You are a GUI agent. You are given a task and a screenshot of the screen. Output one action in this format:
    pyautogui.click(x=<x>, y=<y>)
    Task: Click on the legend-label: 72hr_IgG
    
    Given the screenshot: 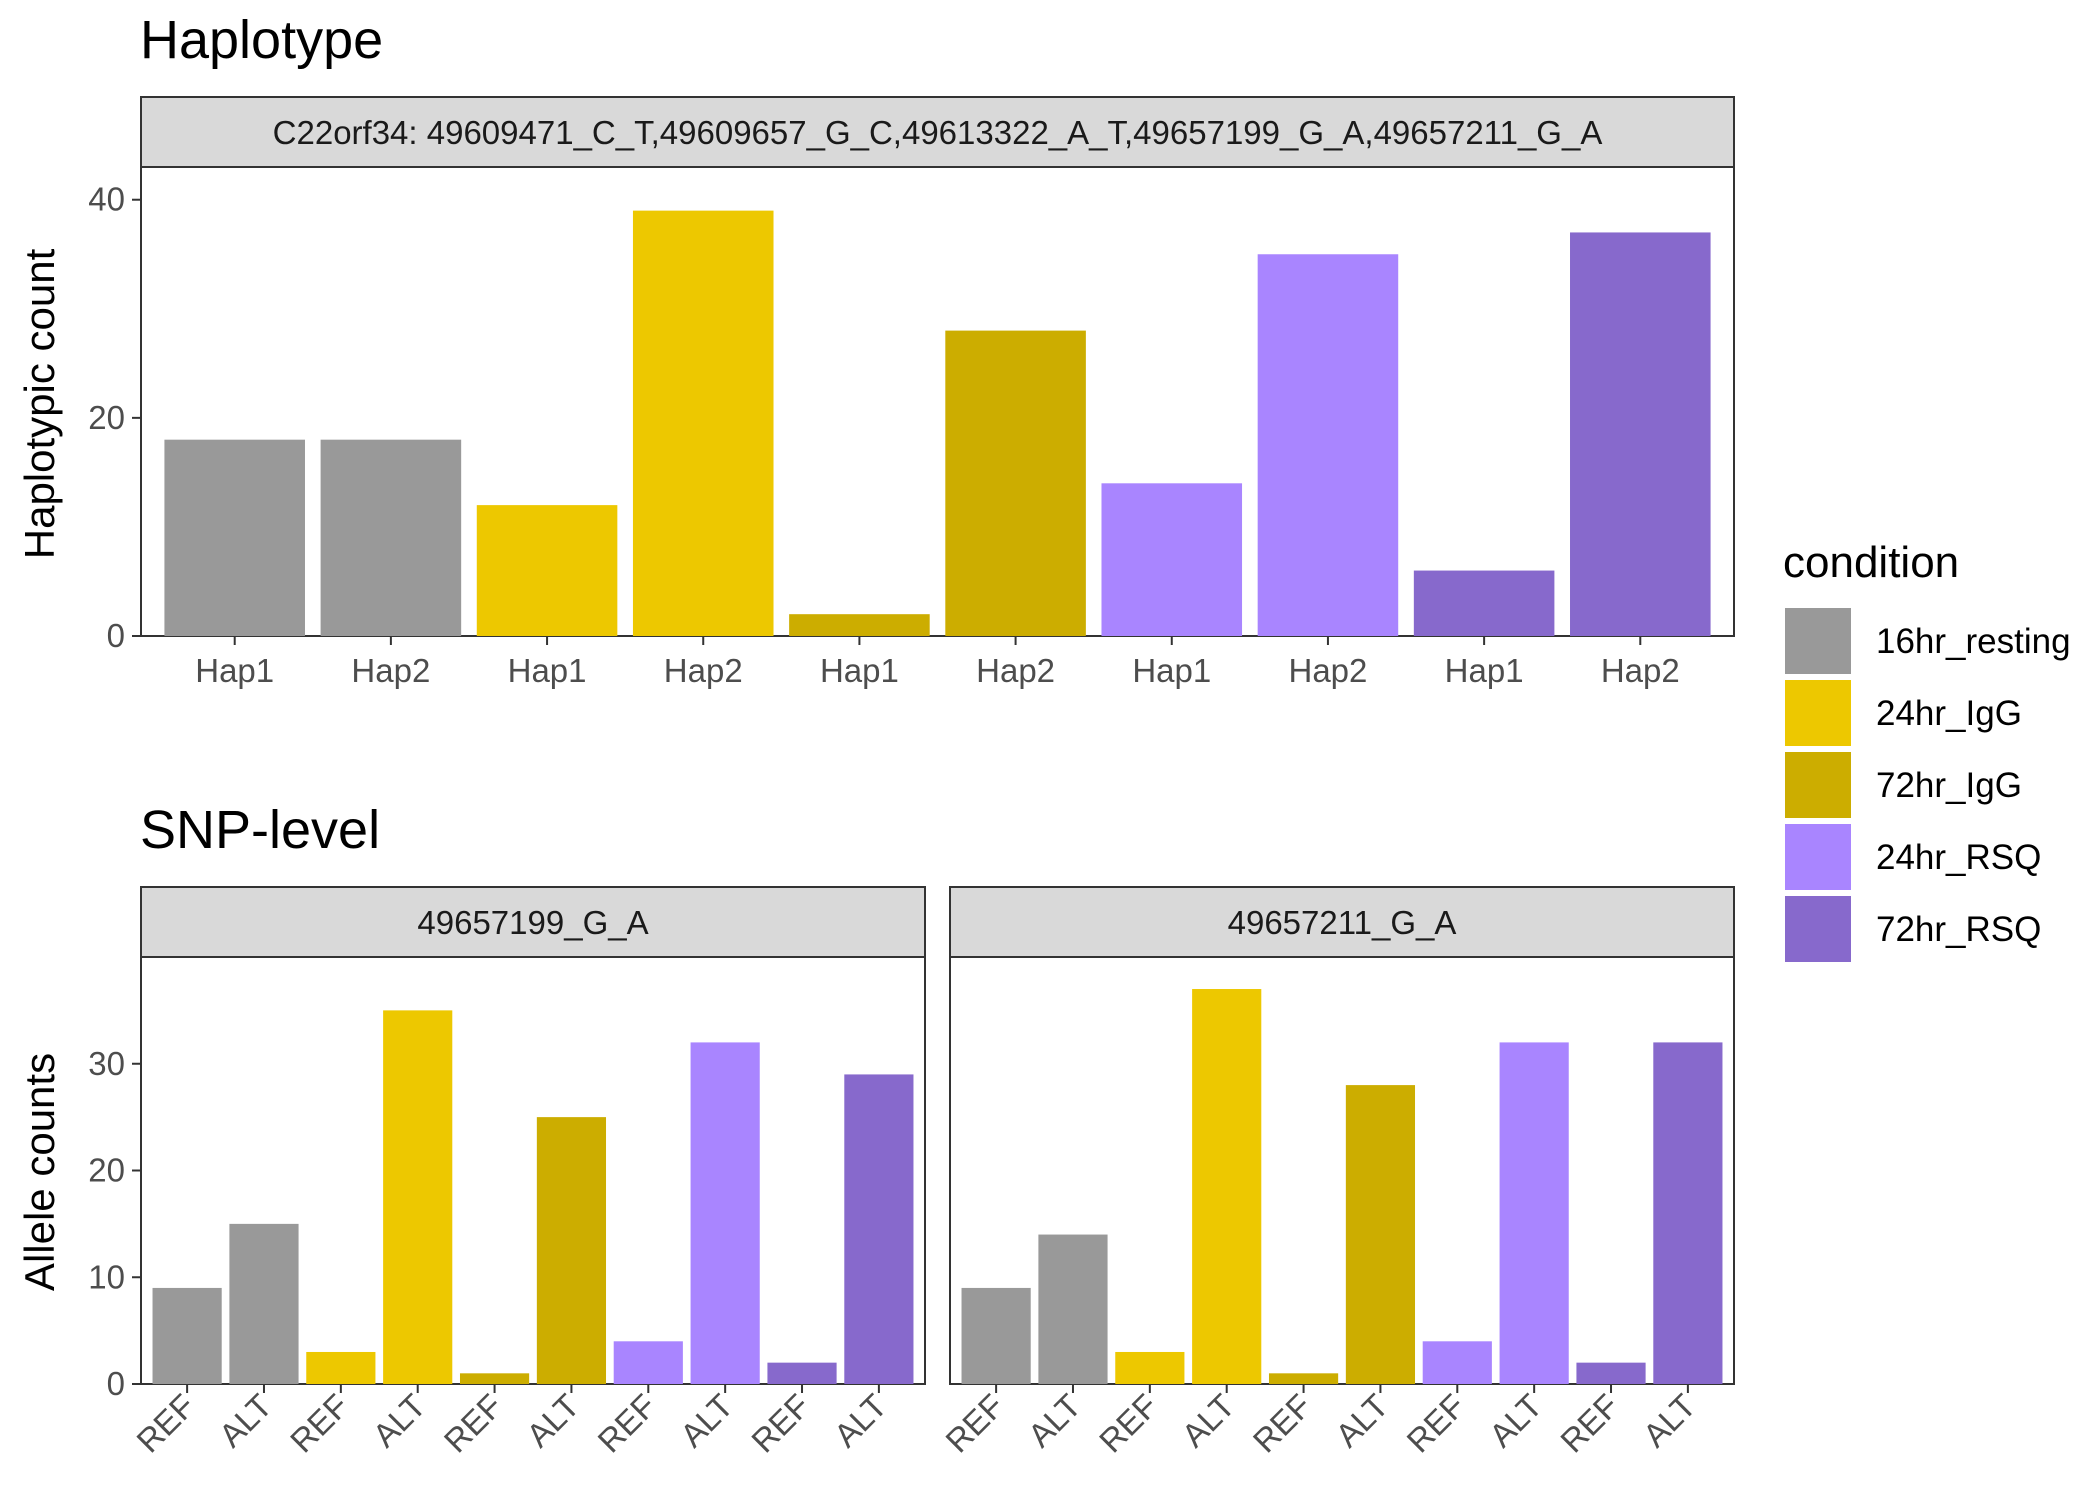 What is the action you would take?
    pyautogui.click(x=1949, y=785)
    